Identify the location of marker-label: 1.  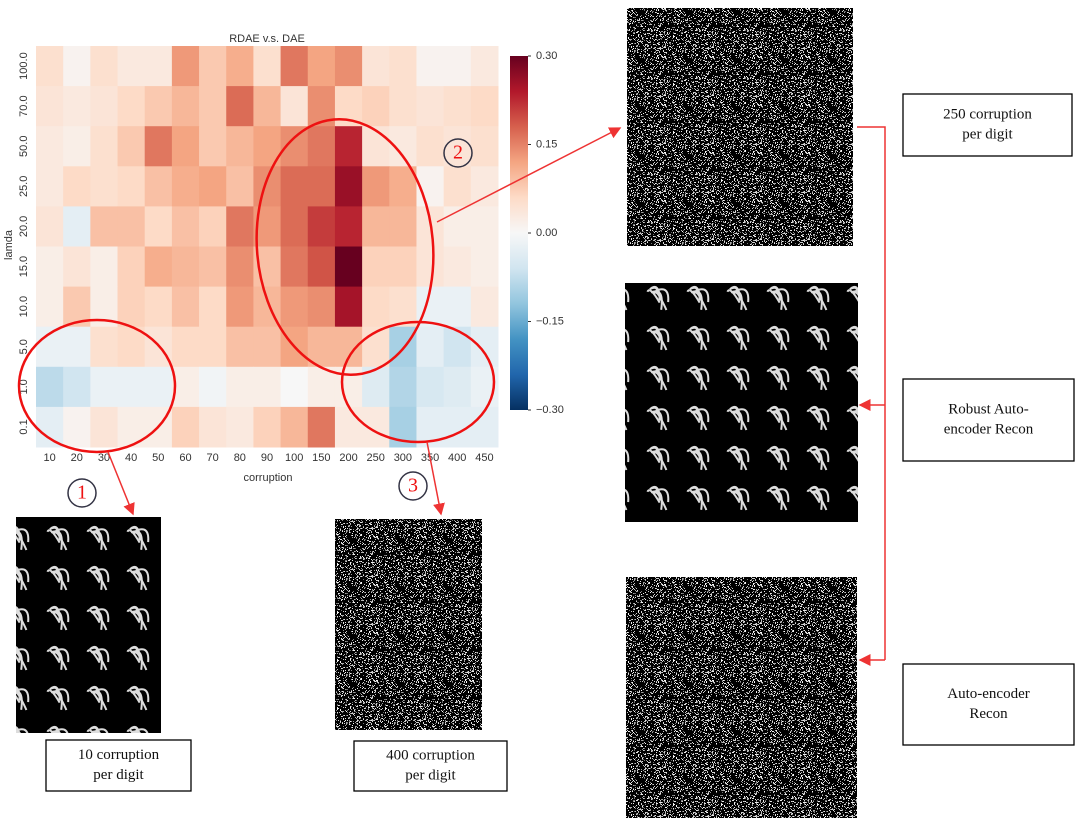
(82, 493).